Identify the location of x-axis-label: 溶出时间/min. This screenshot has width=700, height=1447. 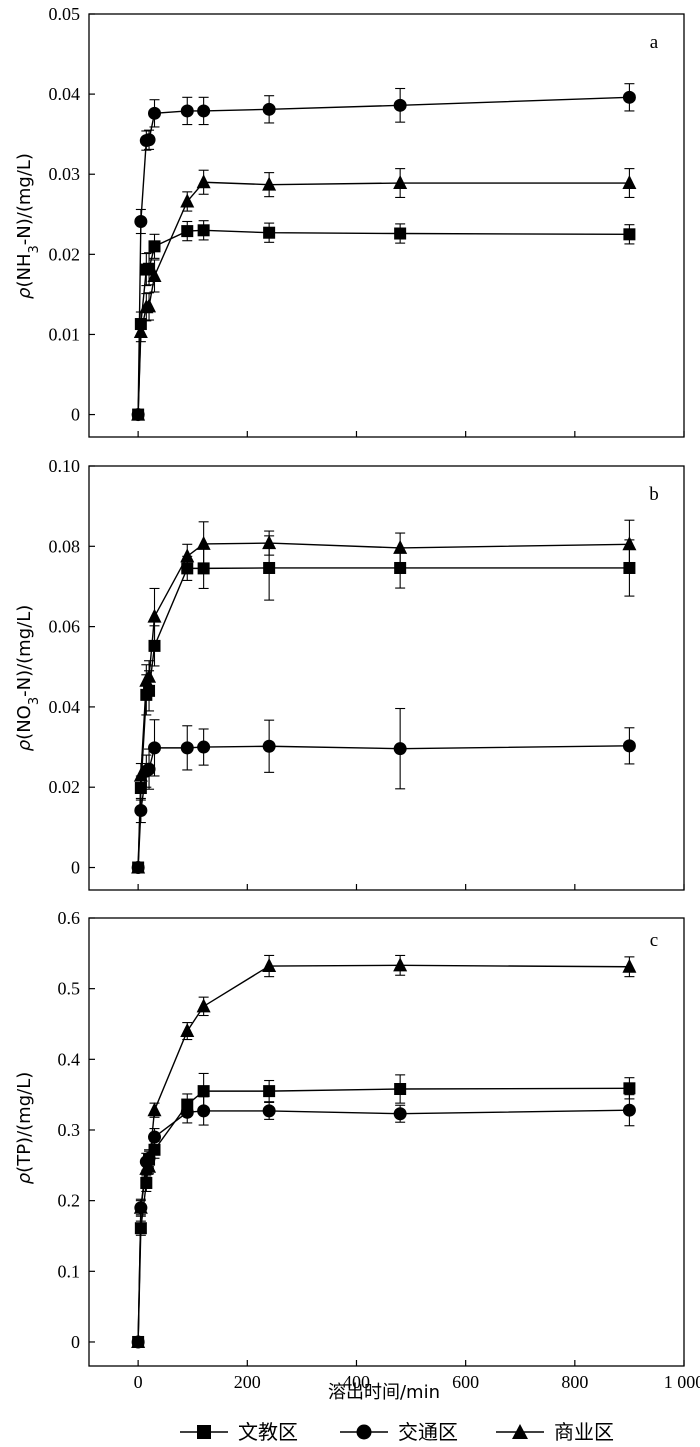
(384, 1392).